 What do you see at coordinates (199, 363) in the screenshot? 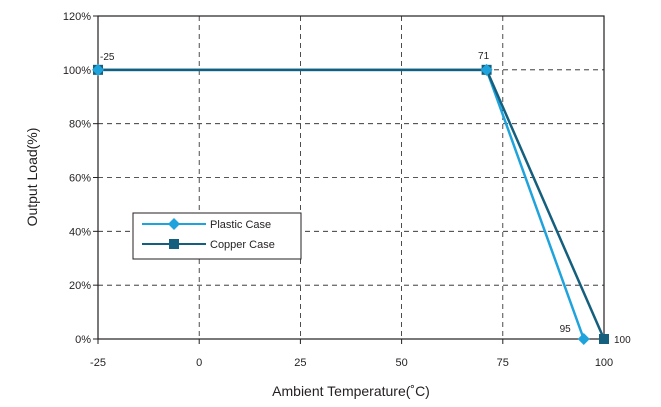
I see `x-tick-label: 0` at bounding box center [199, 363].